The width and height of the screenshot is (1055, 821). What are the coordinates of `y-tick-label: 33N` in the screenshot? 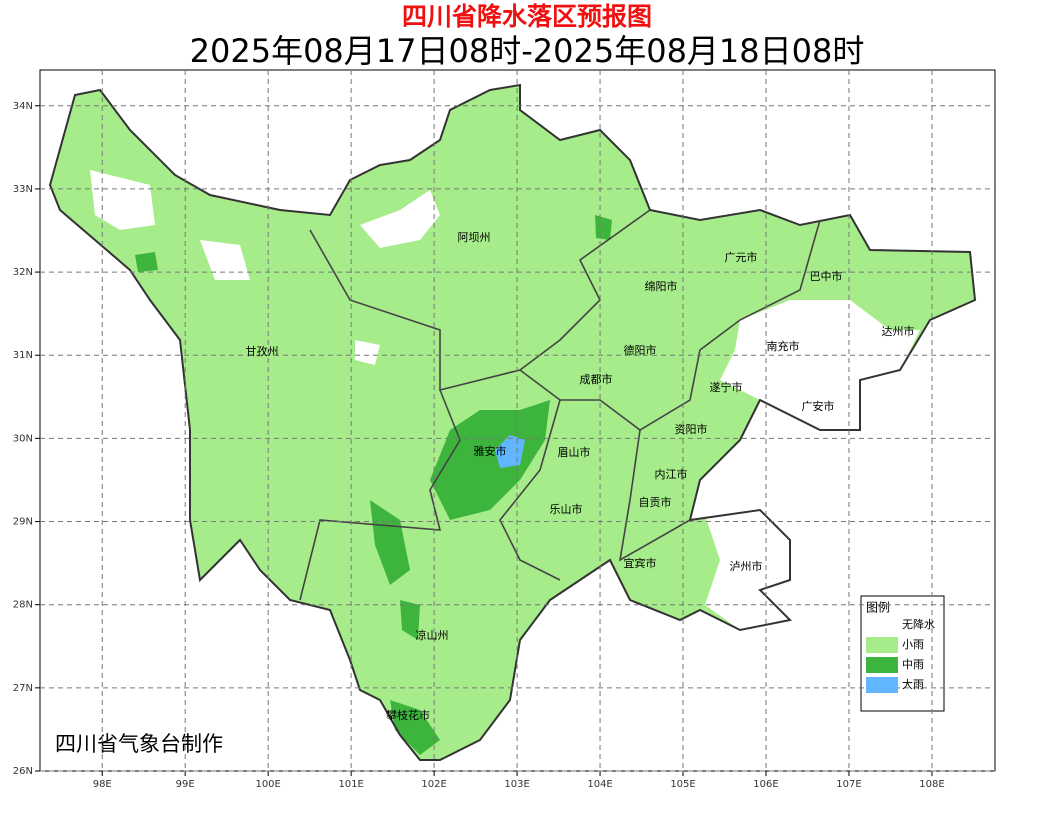 It's located at (23, 189).